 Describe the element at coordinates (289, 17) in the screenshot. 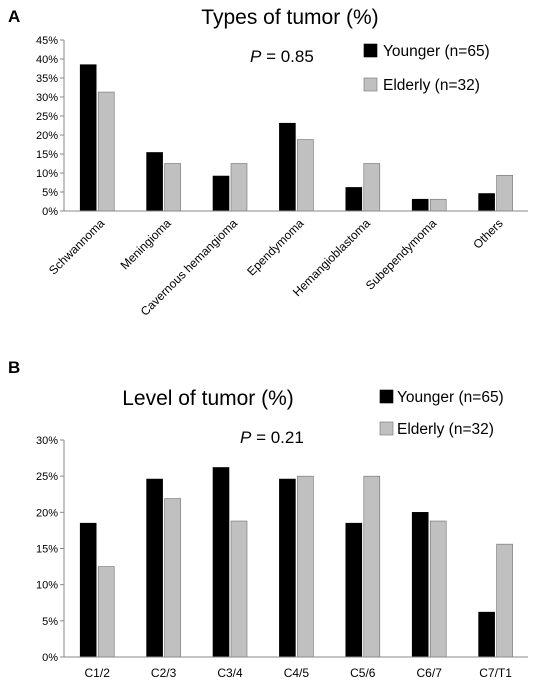

I see `panel-a-title: Types of tumor (%)` at that location.